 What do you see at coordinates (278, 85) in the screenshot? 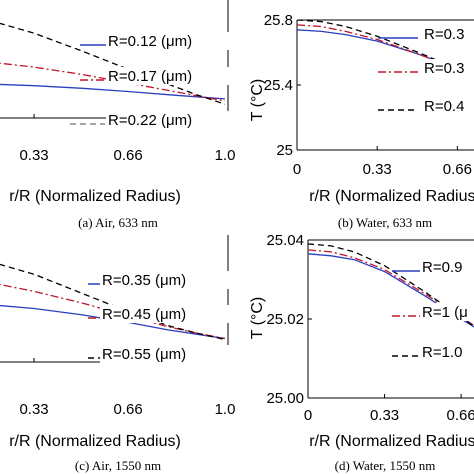
I see `y-tick-label: 25.4` at bounding box center [278, 85].